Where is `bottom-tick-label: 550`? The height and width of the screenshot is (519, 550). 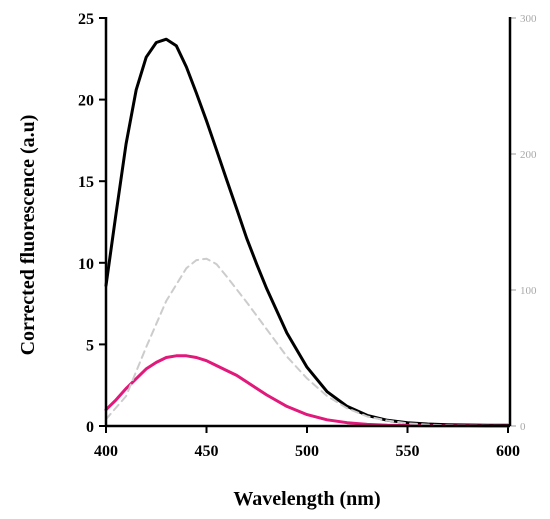 bottom-tick-label: 550 is located at coordinates (408, 451).